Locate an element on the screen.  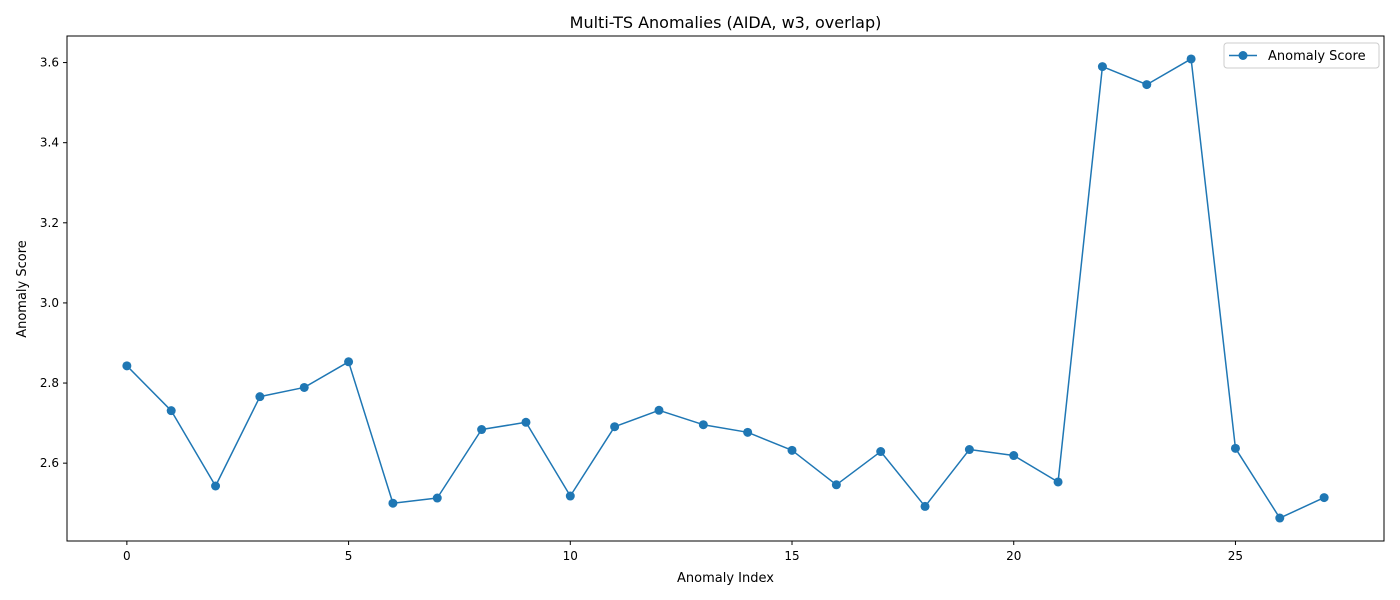
x-ticks: 0 5 10 15 20 25 is located at coordinates (683, 552).